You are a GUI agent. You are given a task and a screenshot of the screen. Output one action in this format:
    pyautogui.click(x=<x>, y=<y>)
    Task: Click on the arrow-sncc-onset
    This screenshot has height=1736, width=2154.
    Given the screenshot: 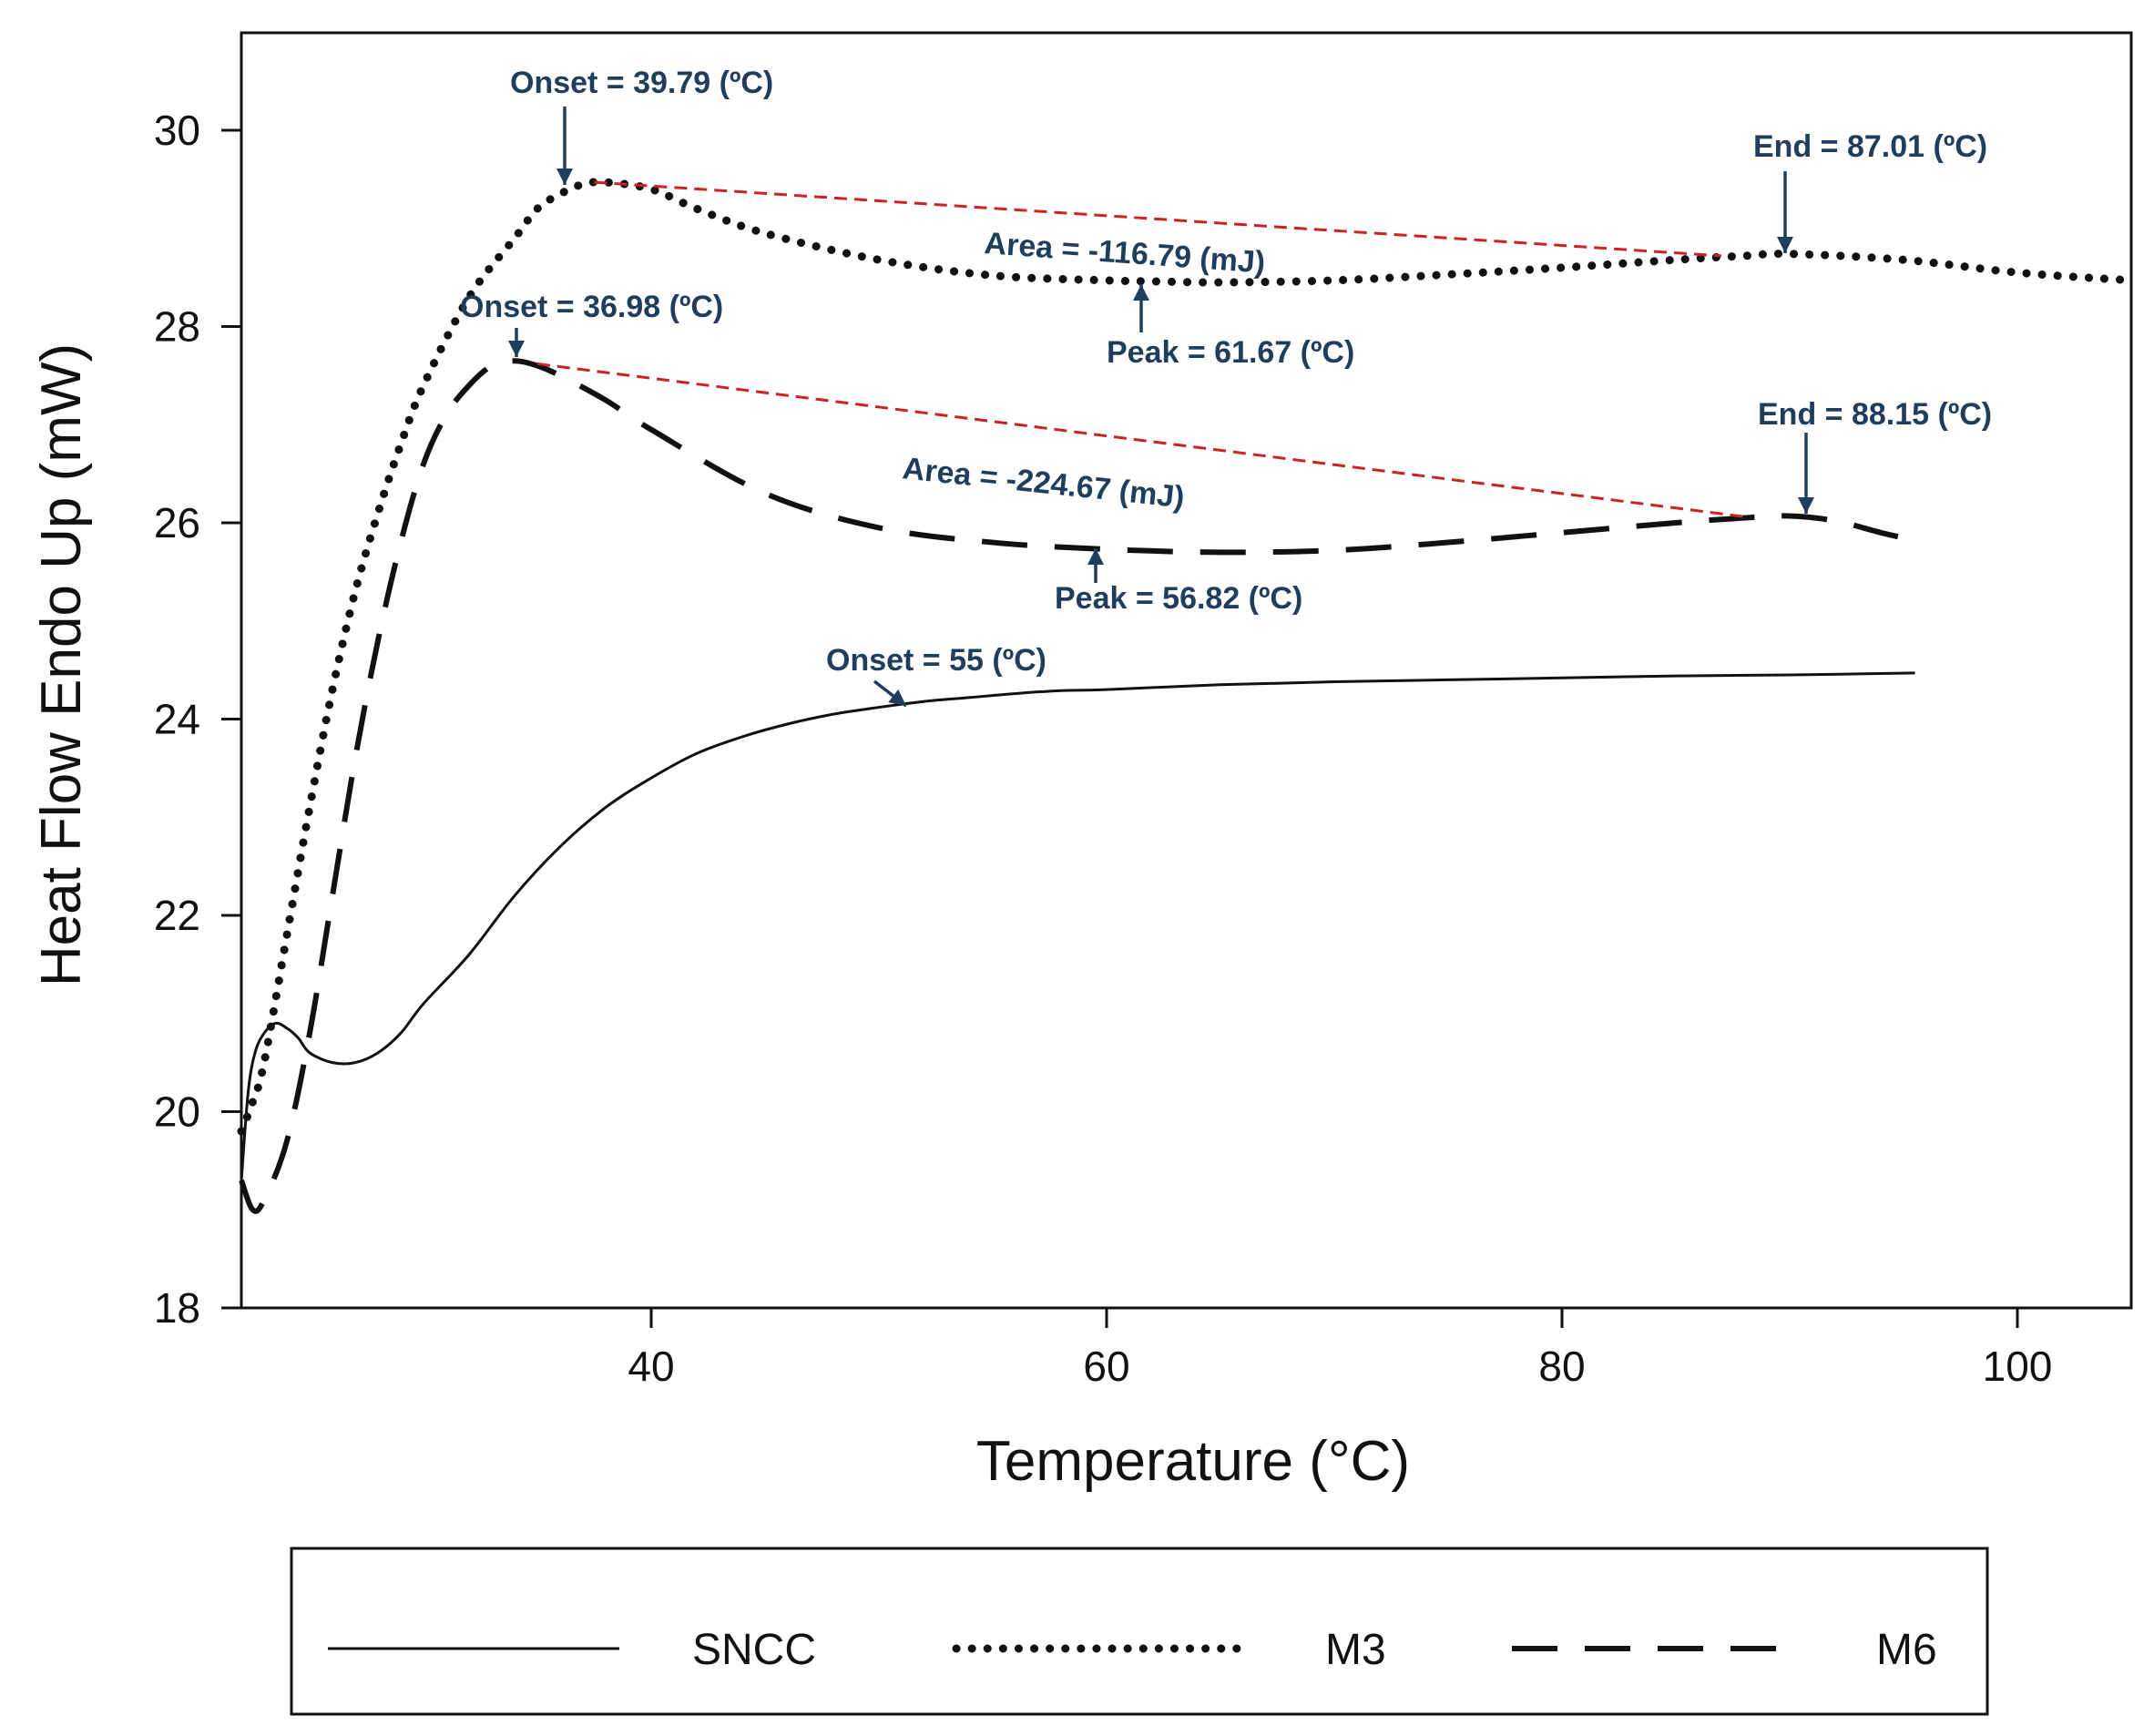 What is the action you would take?
    pyautogui.click(x=890, y=694)
    